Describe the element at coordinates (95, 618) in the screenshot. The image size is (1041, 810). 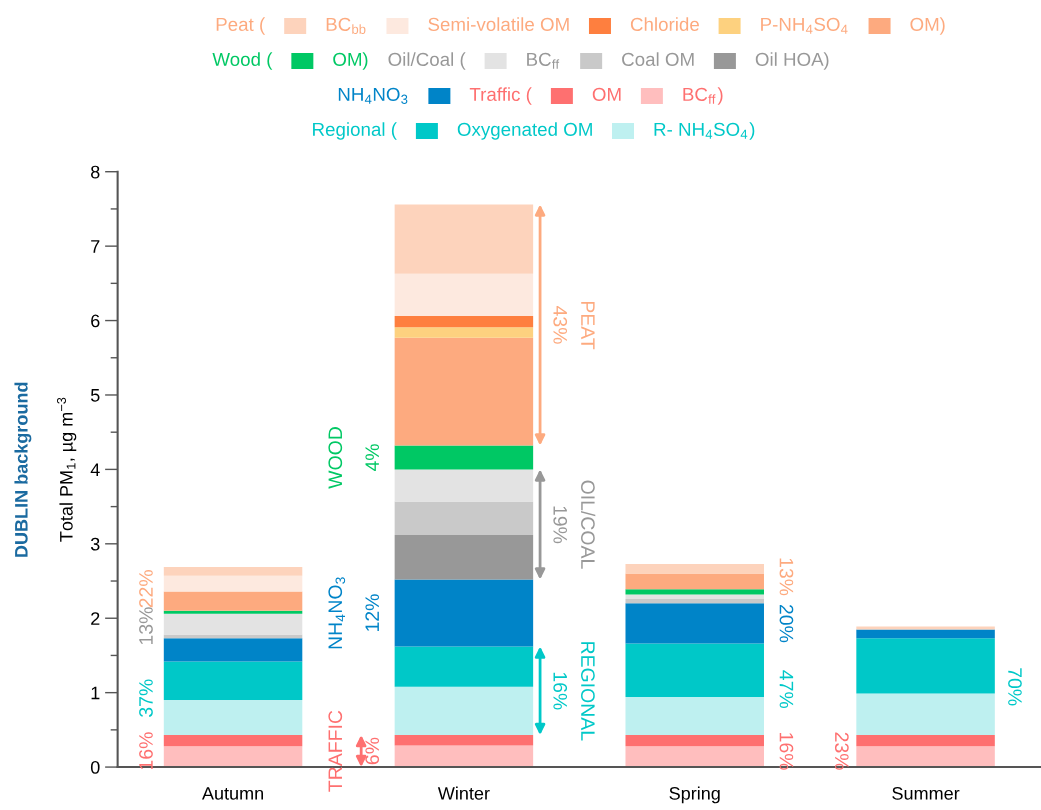
I see `y-tick-label: 2` at that location.